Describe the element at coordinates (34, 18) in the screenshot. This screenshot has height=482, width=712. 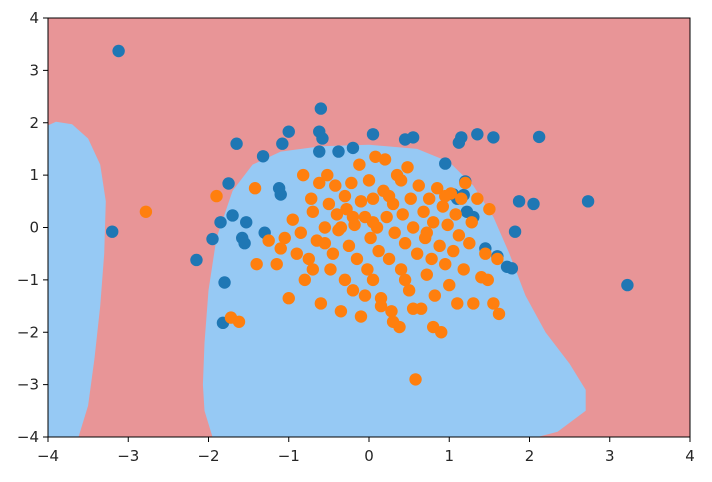
I see `y-tick-label: 4` at that location.